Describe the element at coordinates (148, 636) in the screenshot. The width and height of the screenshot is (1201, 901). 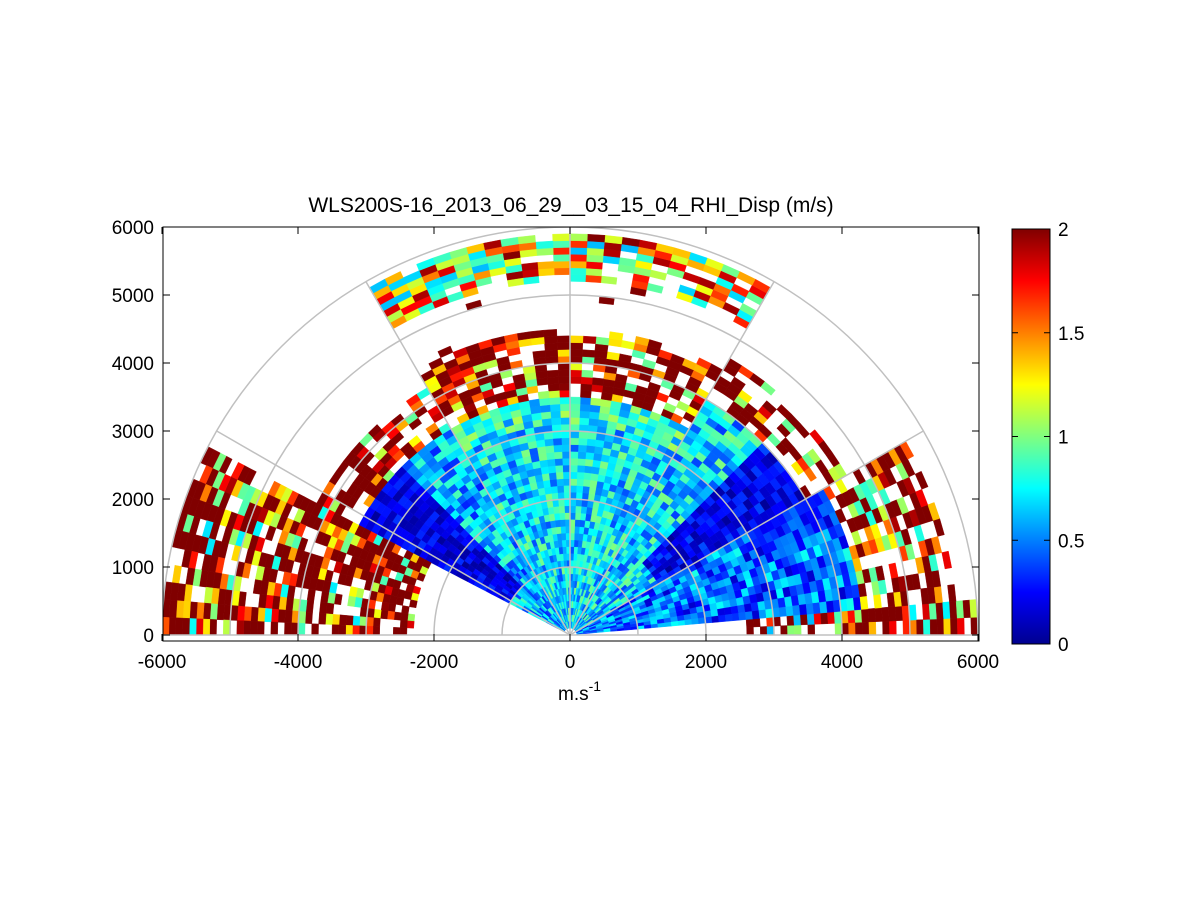
I see `y-tick-label: 0` at that location.